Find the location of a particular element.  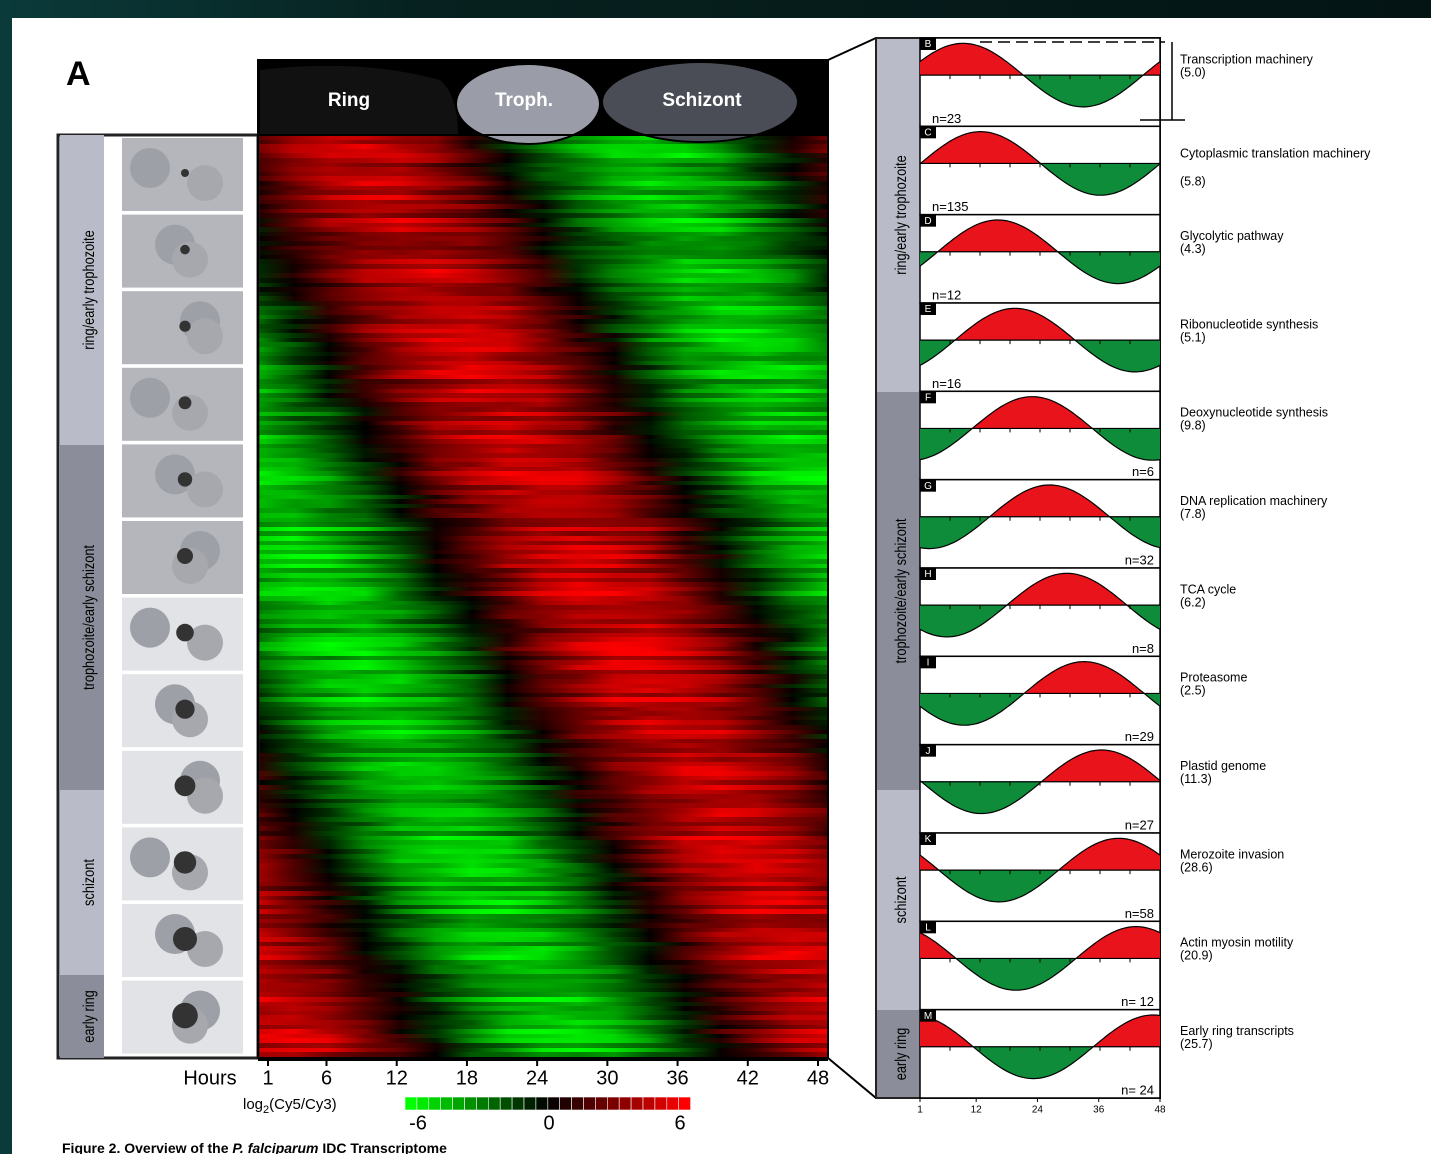

side-label: trophozoite/early schizont is located at coordinates (90, 617).